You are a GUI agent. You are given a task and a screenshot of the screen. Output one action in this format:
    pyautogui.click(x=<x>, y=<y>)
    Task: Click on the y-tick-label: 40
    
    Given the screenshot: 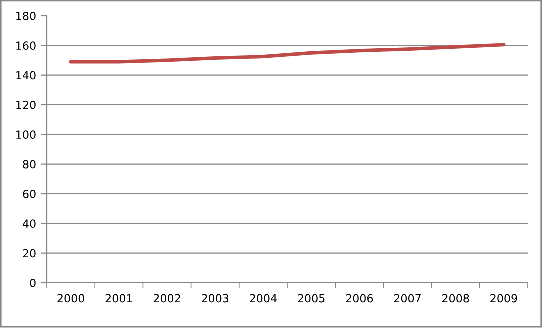 What is the action you would take?
    pyautogui.click(x=29, y=224)
    